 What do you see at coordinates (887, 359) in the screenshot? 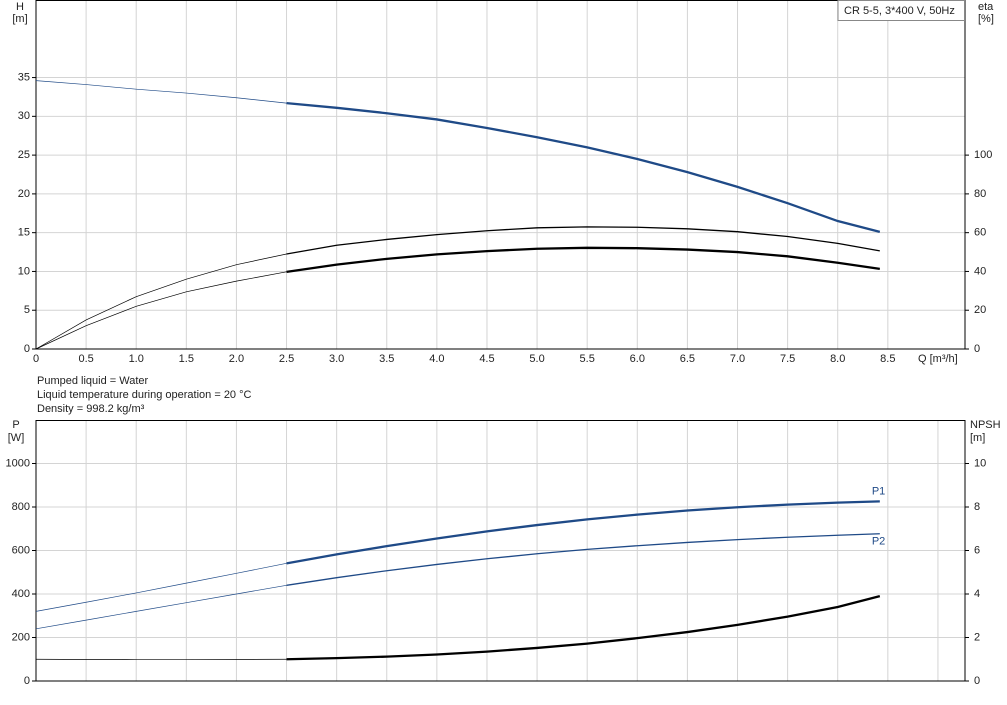
I see `x-tick-label: 8.5` at bounding box center [887, 359].